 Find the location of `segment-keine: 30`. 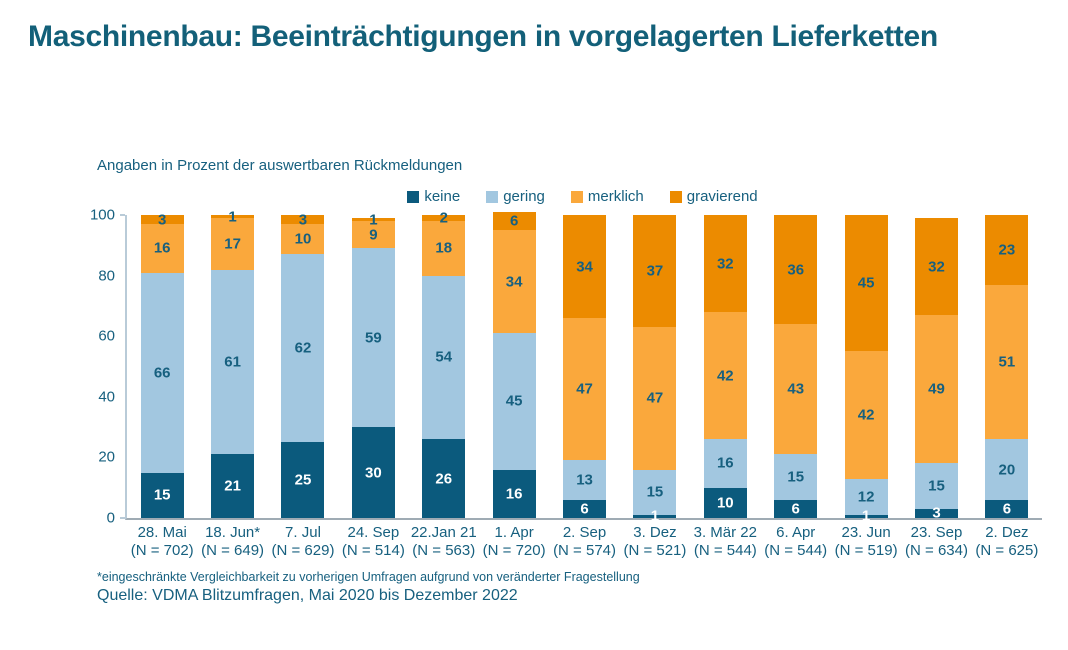

segment-keine: 30 is located at coordinates (373, 472).